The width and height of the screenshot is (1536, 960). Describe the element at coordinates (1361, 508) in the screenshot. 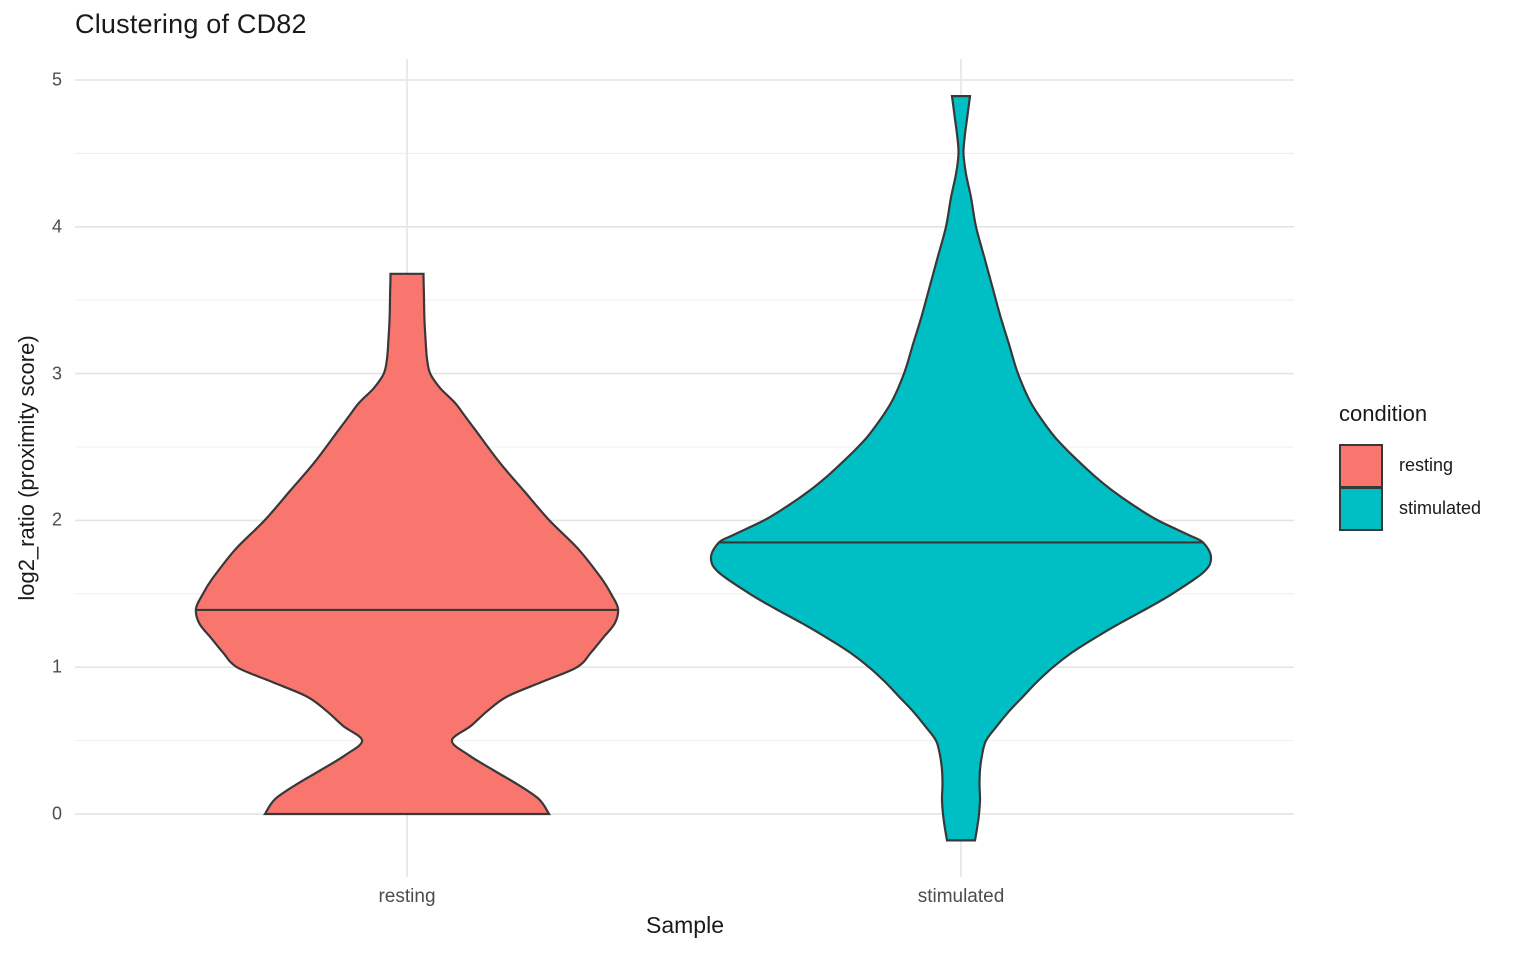

I see `legend-swatch-stimulated` at that location.